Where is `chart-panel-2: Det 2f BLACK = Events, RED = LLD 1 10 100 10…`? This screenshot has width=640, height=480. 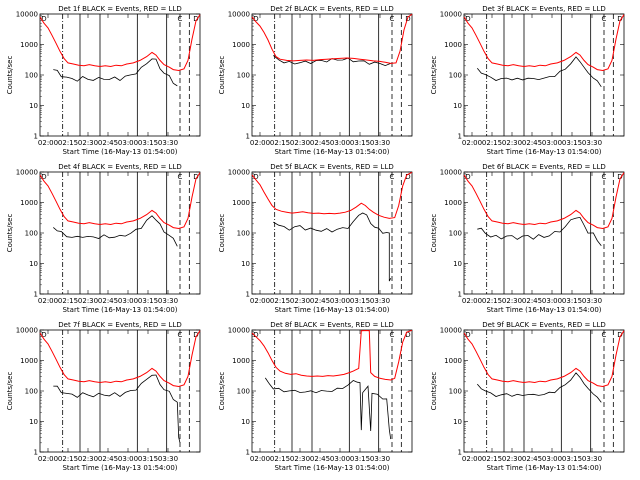 chart-panel-2: Det 2f BLACK = Events, RED = LLD 1 10 100 10… is located at coordinates (315, 80).